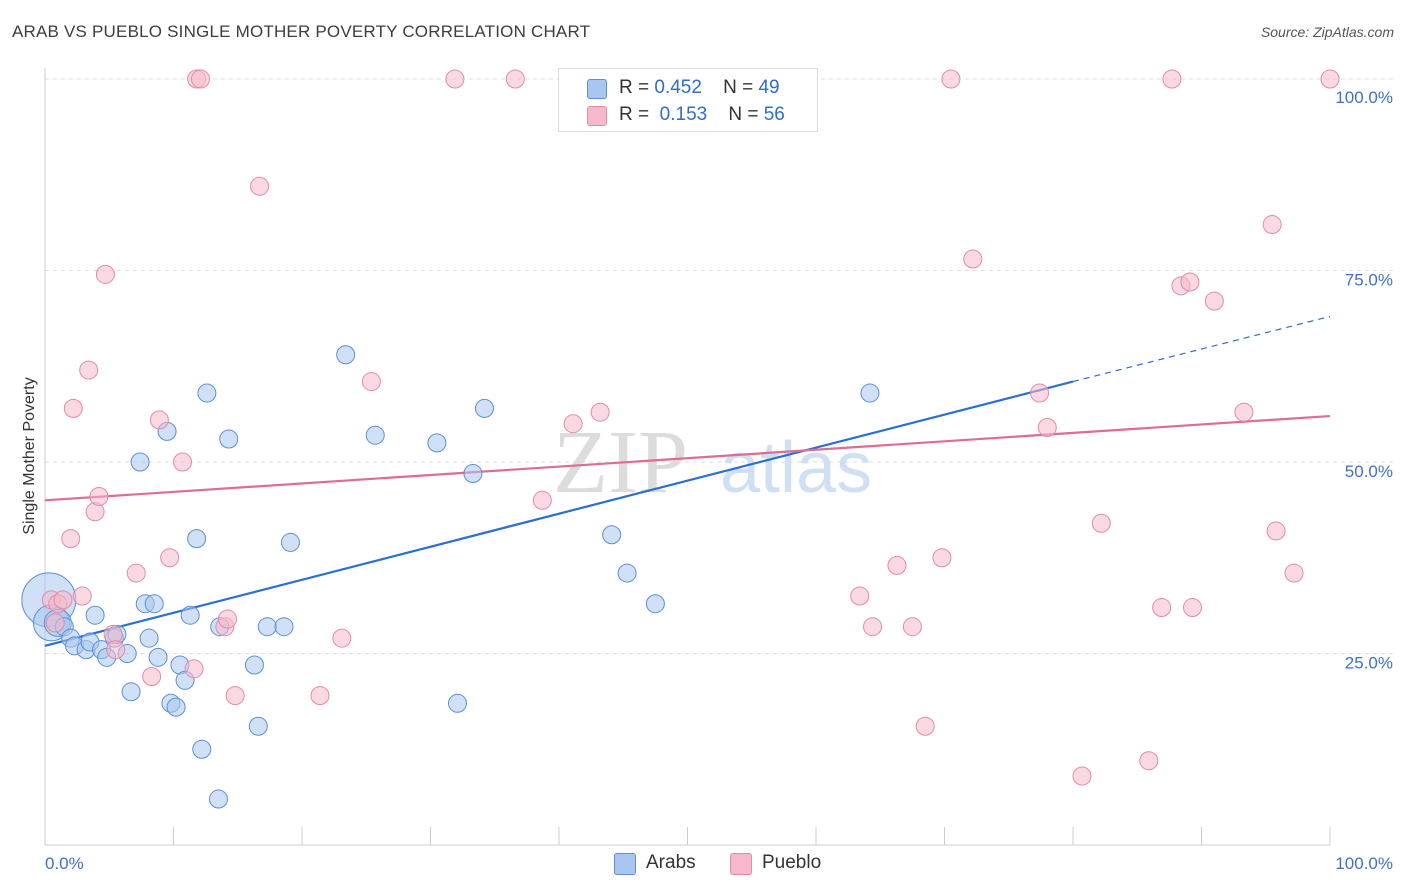  What do you see at coordinates (796, 468) in the screenshot?
I see `watermark-atlas: atlas` at bounding box center [796, 468].